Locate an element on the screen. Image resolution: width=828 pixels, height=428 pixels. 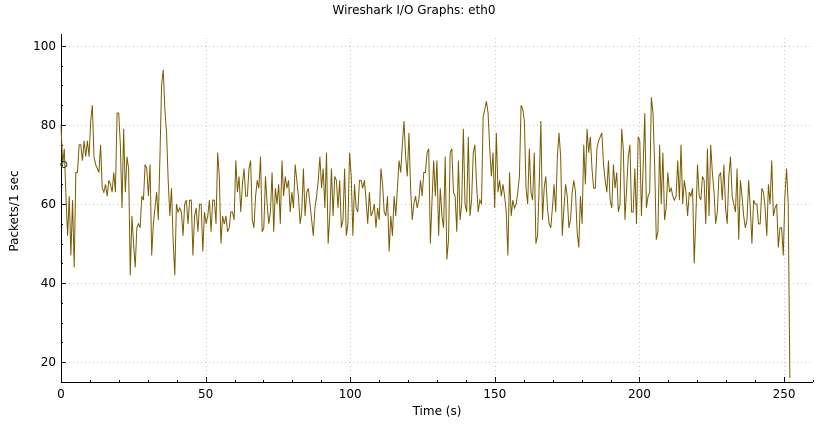
chart-title: Wireshark I/O Graphs: eth0 is located at coordinates (414, 10).